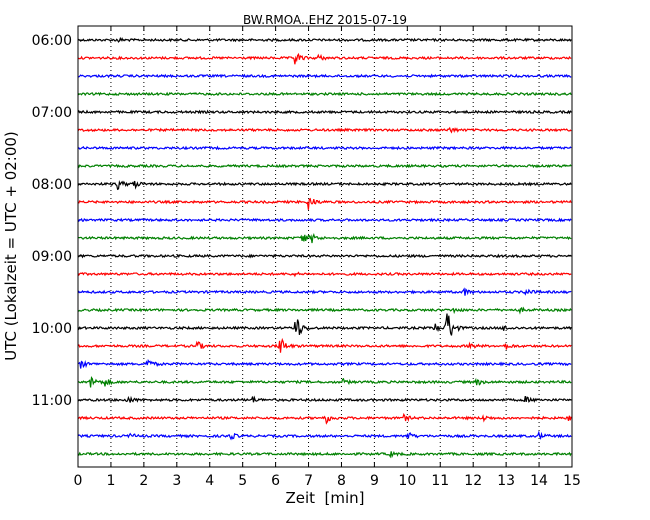  I want to click on x-tick-label: 5, so click(242, 481).